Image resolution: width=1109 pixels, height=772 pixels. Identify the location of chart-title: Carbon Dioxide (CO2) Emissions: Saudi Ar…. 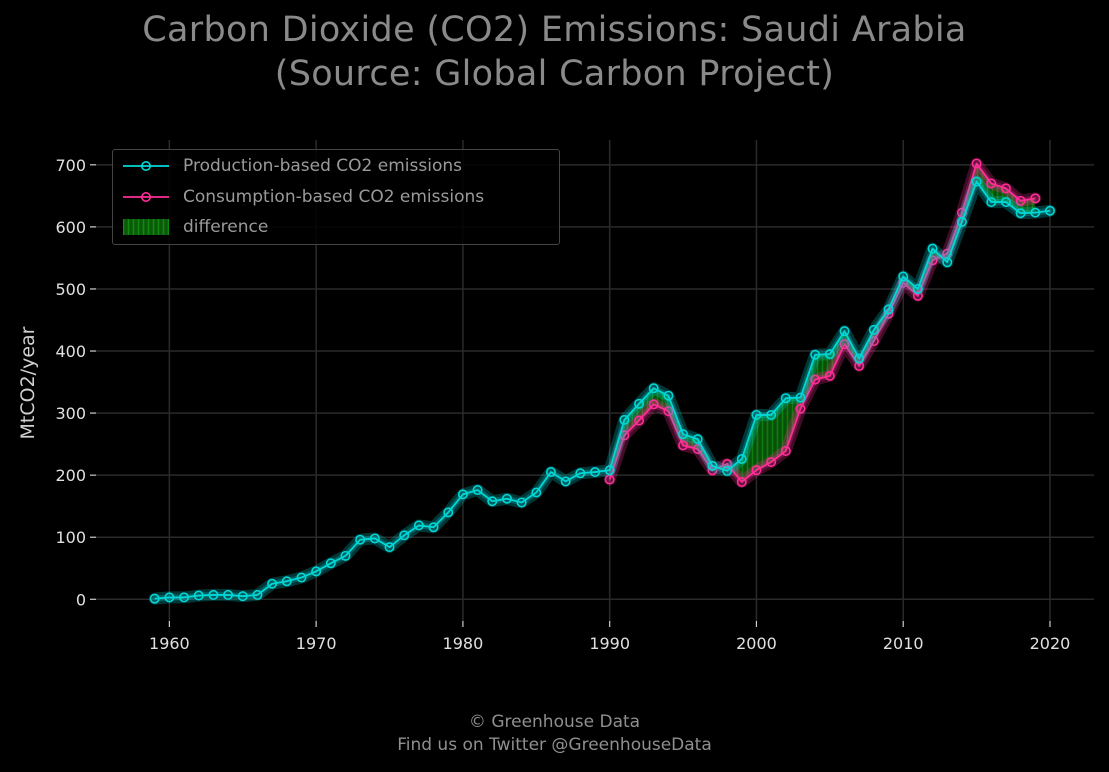
(554, 30).